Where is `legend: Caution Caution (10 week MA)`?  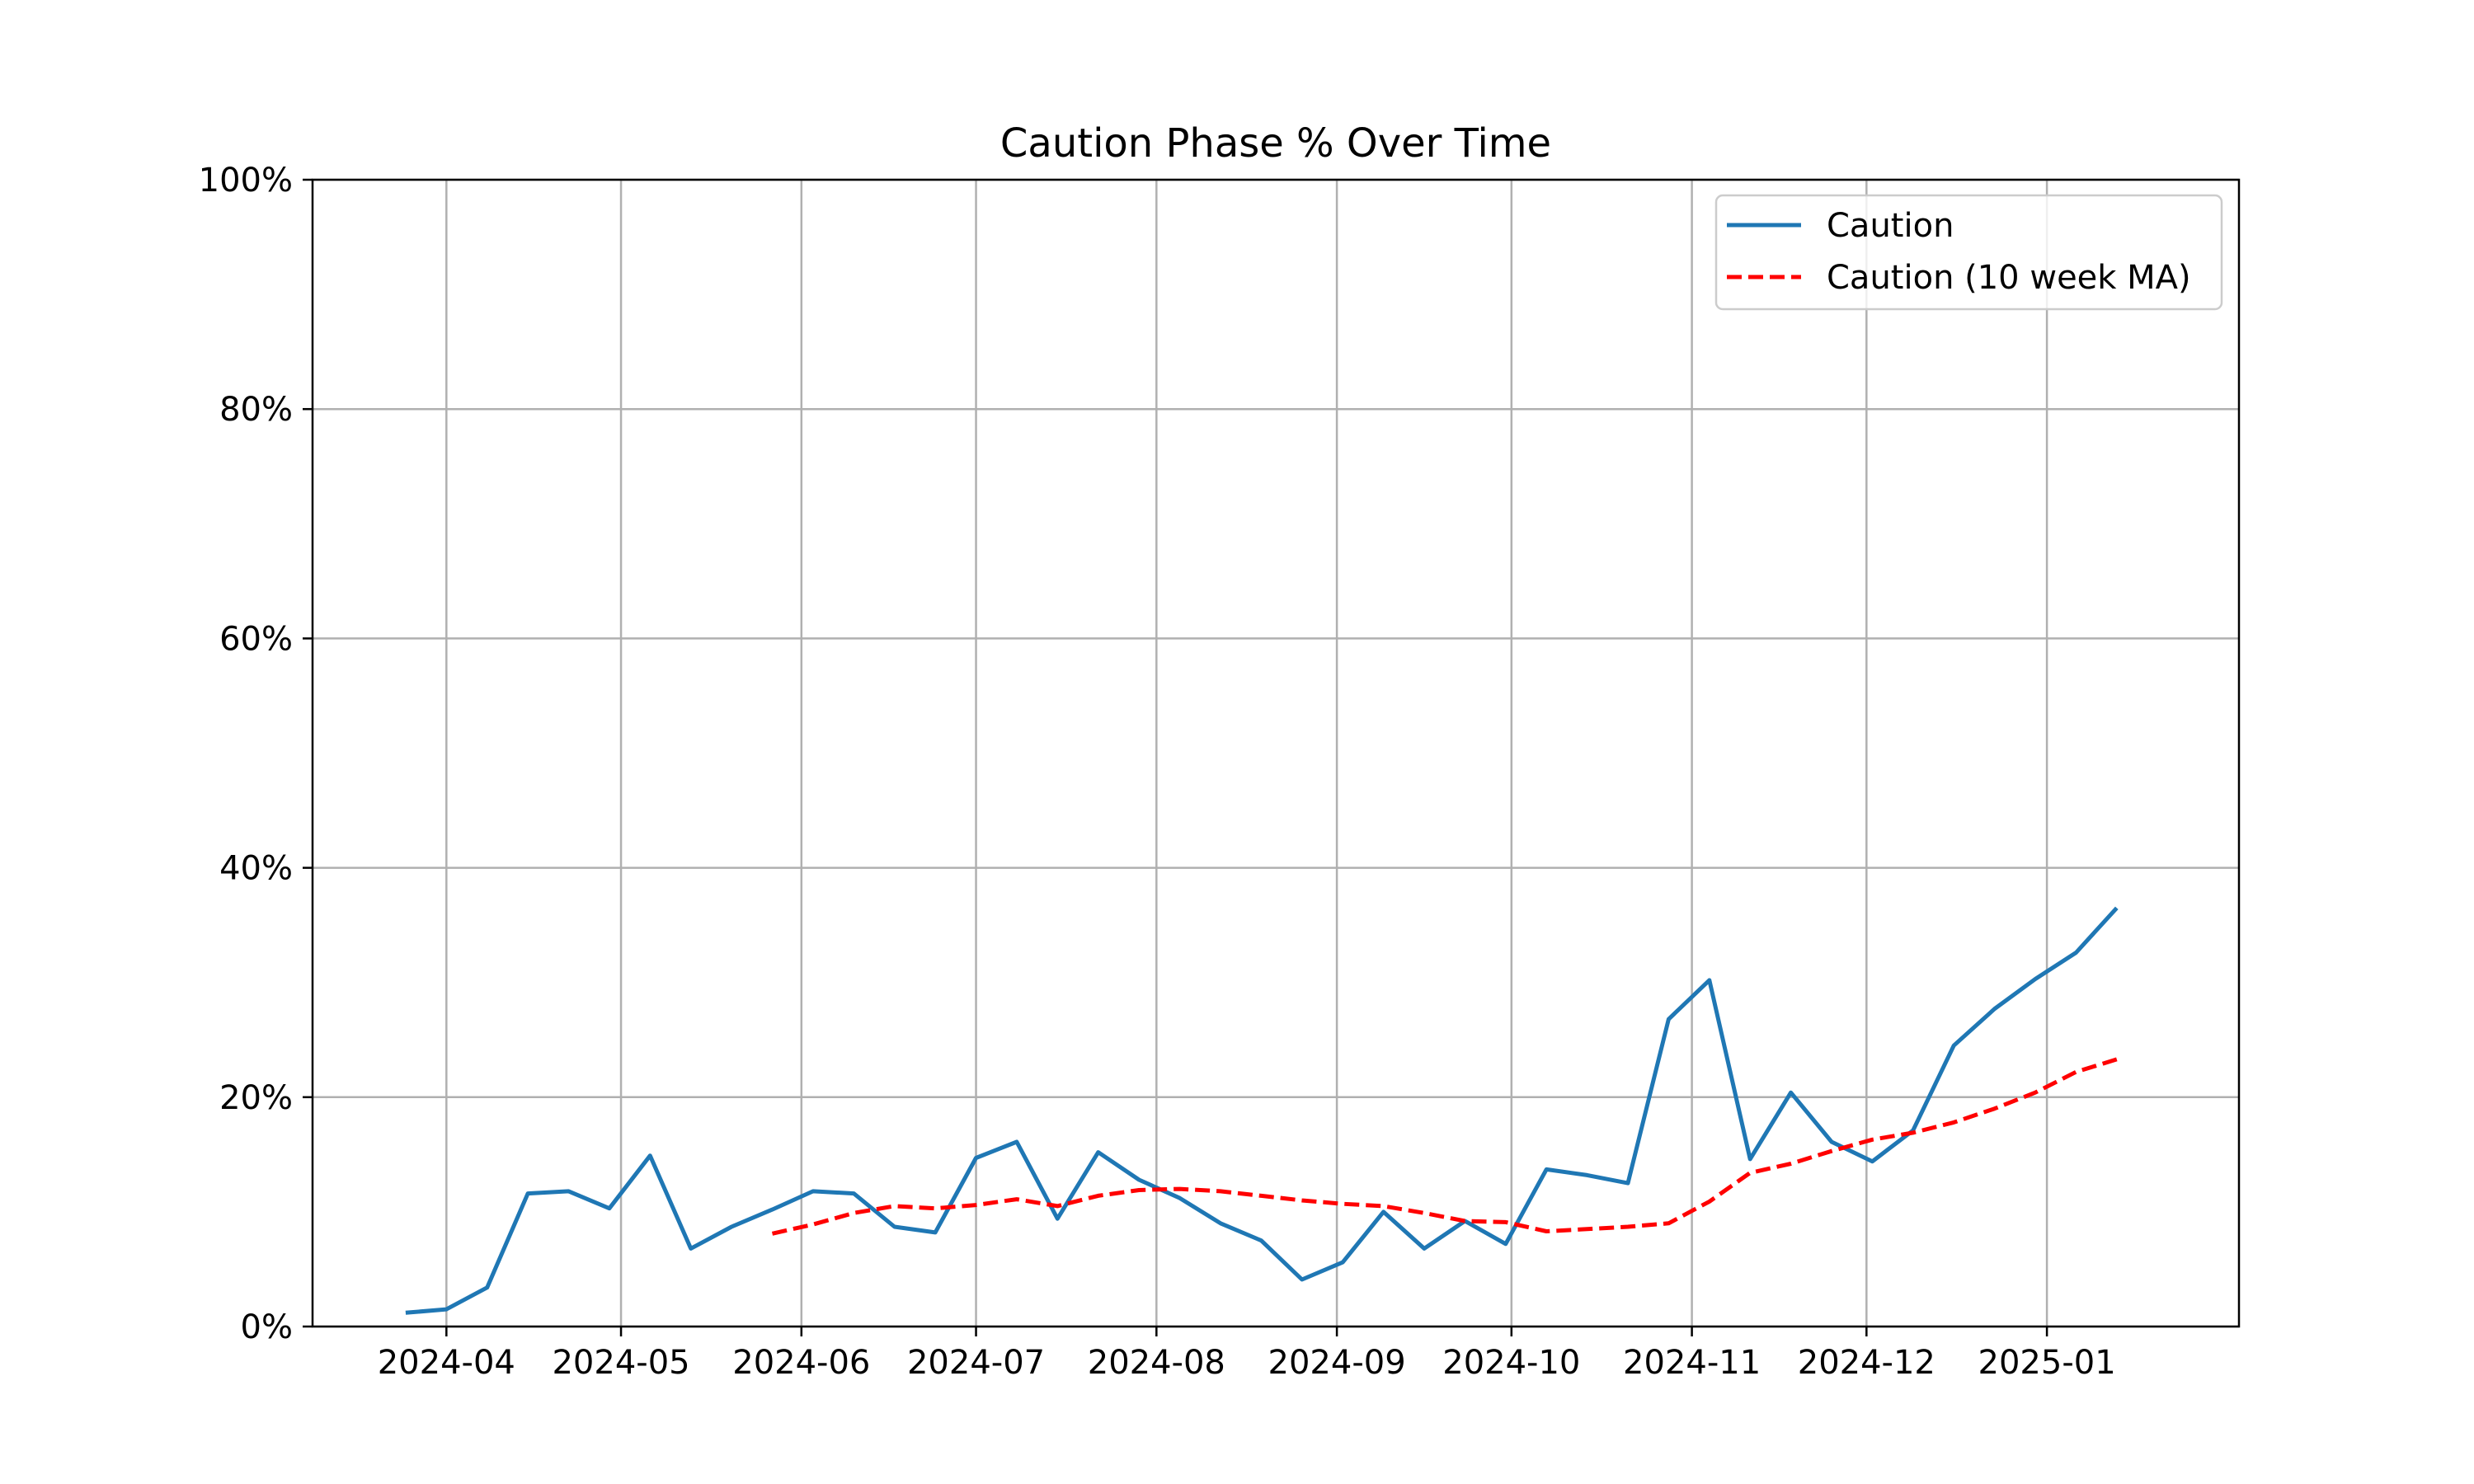 legend: Caution Caution (10 week MA) is located at coordinates (1968, 252).